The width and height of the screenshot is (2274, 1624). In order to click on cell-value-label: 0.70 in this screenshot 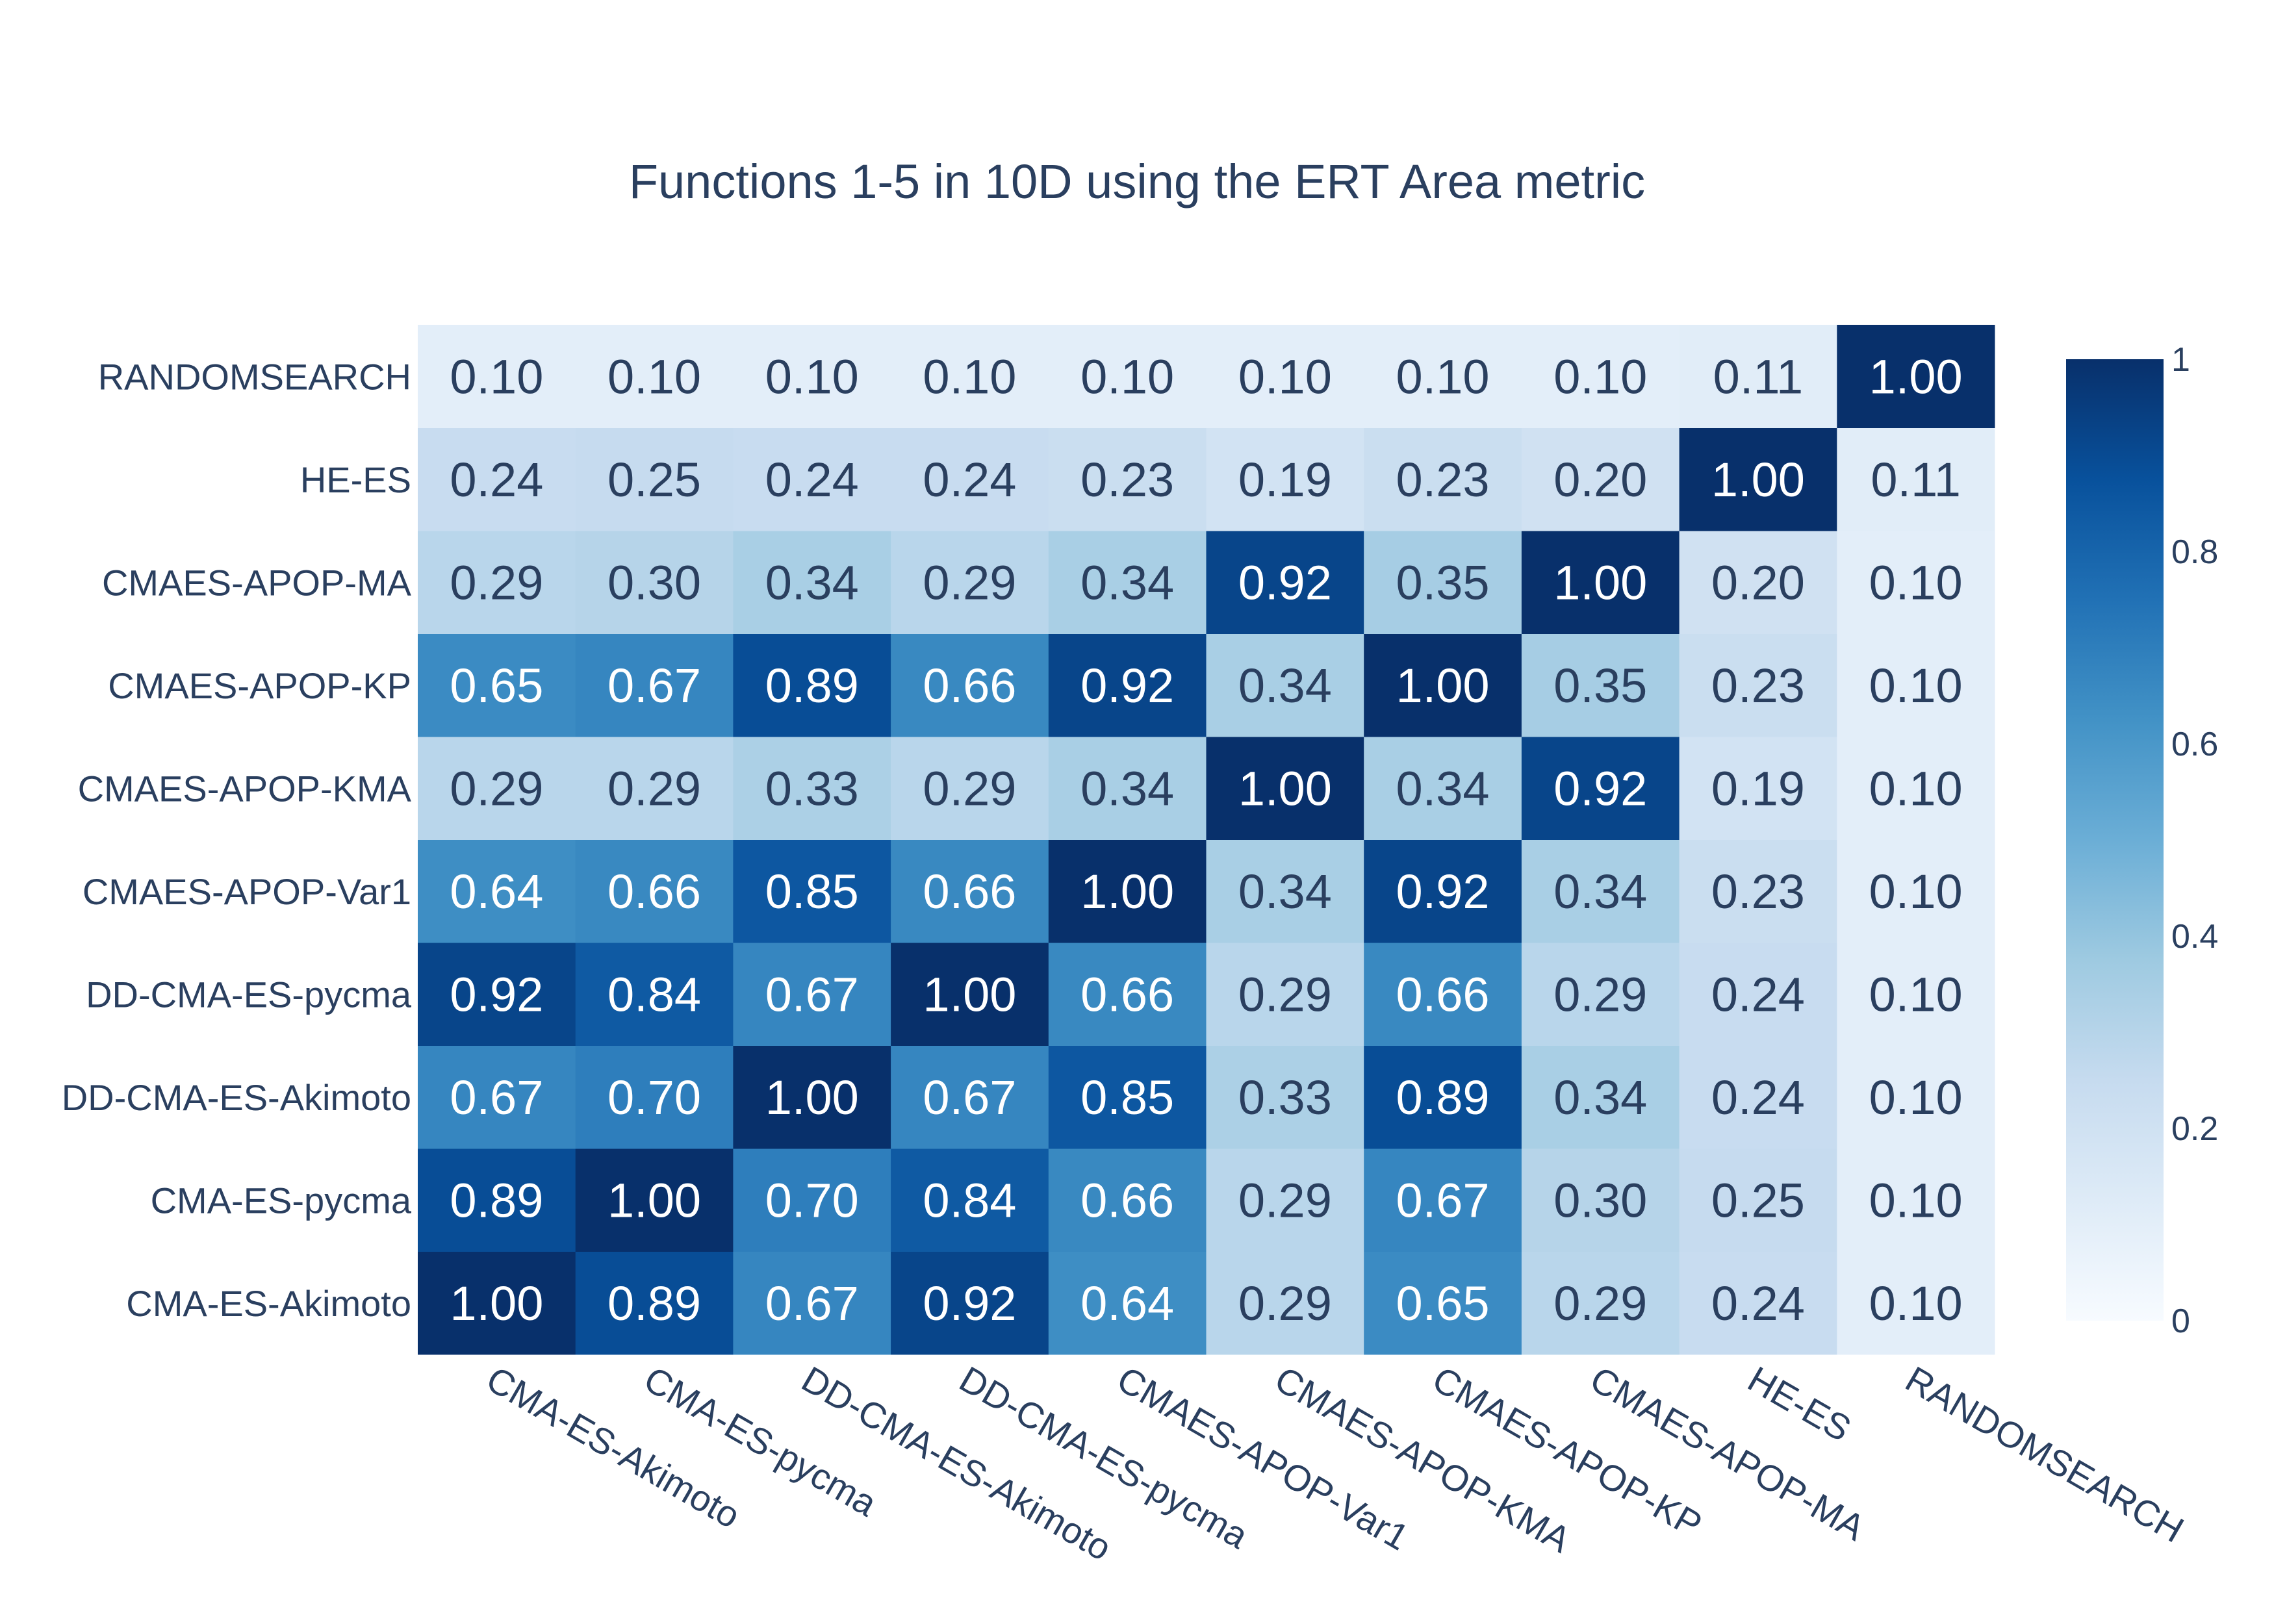, I will do `click(812, 1200)`.